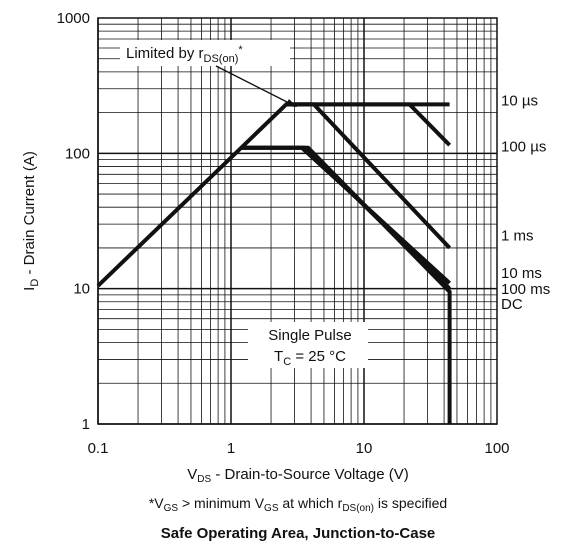 Image resolution: width=568 pixels, height=553 pixels. I want to click on single-pulse-box, so click(308, 345).